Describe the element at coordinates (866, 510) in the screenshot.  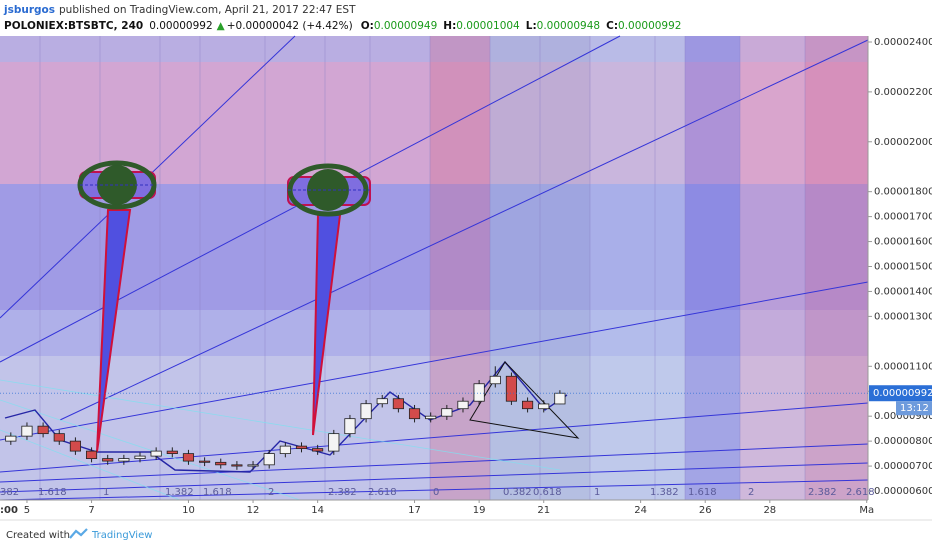
I see `x-tick-label: Ma` at that location.